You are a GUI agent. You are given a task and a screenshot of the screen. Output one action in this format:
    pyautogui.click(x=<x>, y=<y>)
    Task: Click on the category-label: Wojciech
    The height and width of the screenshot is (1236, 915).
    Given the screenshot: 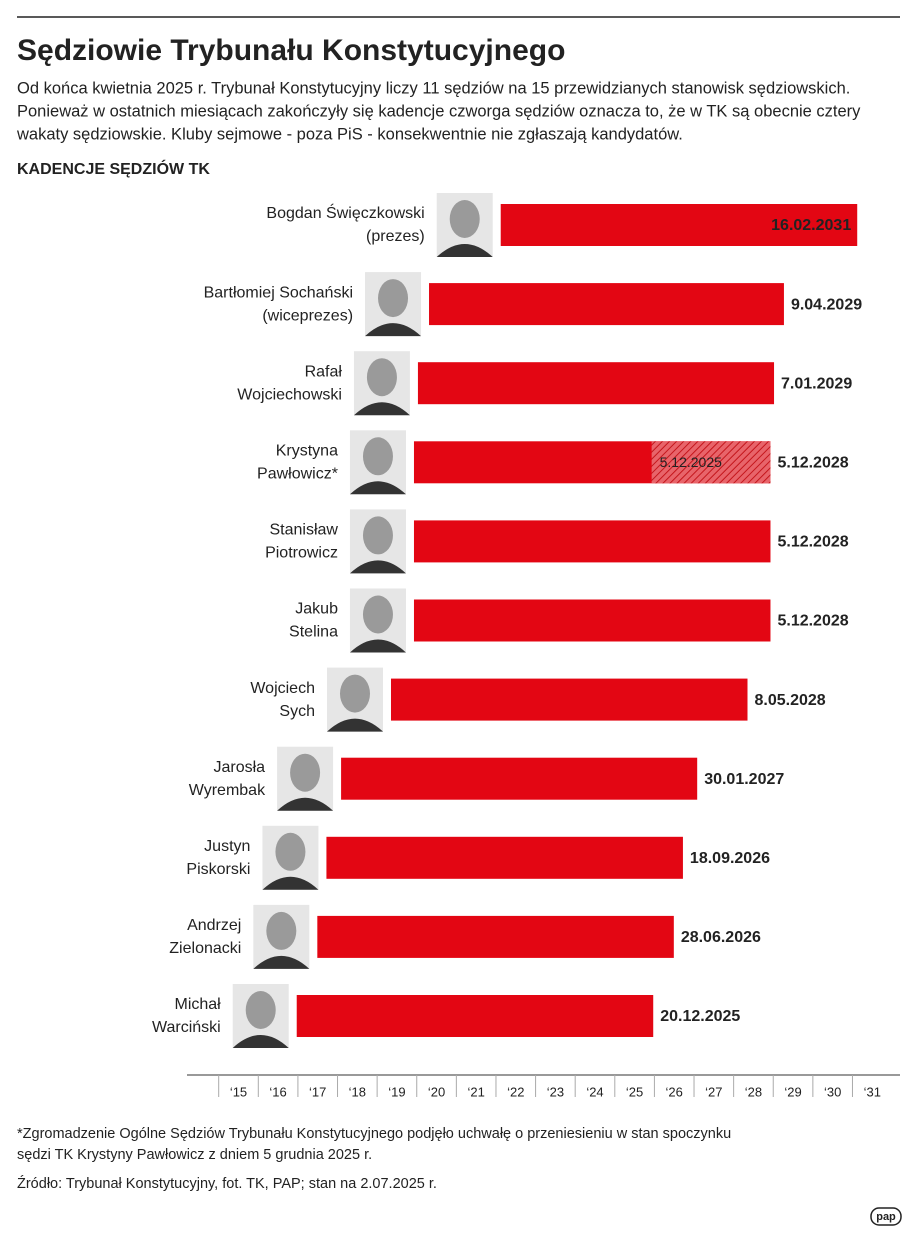 What is the action you would take?
    pyautogui.click(x=282, y=688)
    